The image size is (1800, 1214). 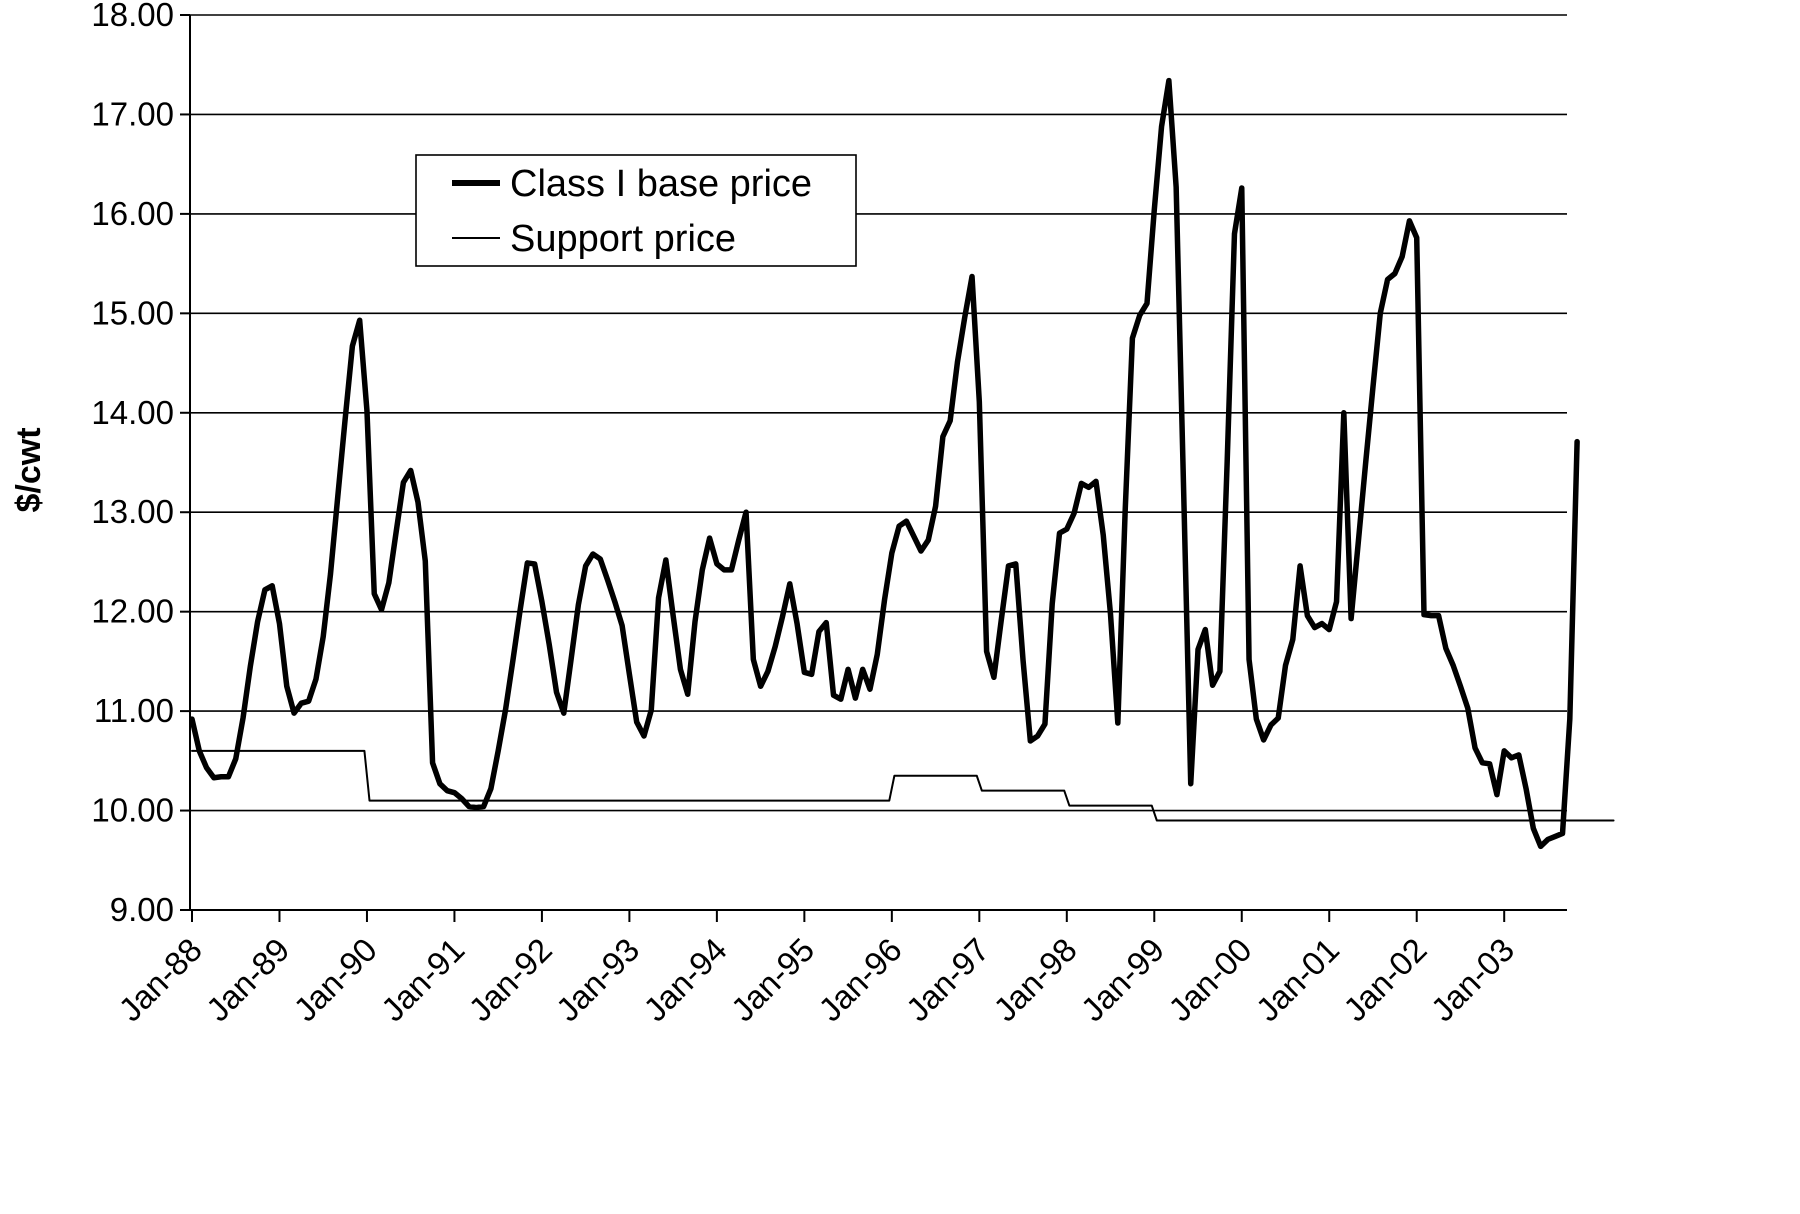 I want to click on x-tick-label: Jan-02, so click(x=1385, y=980).